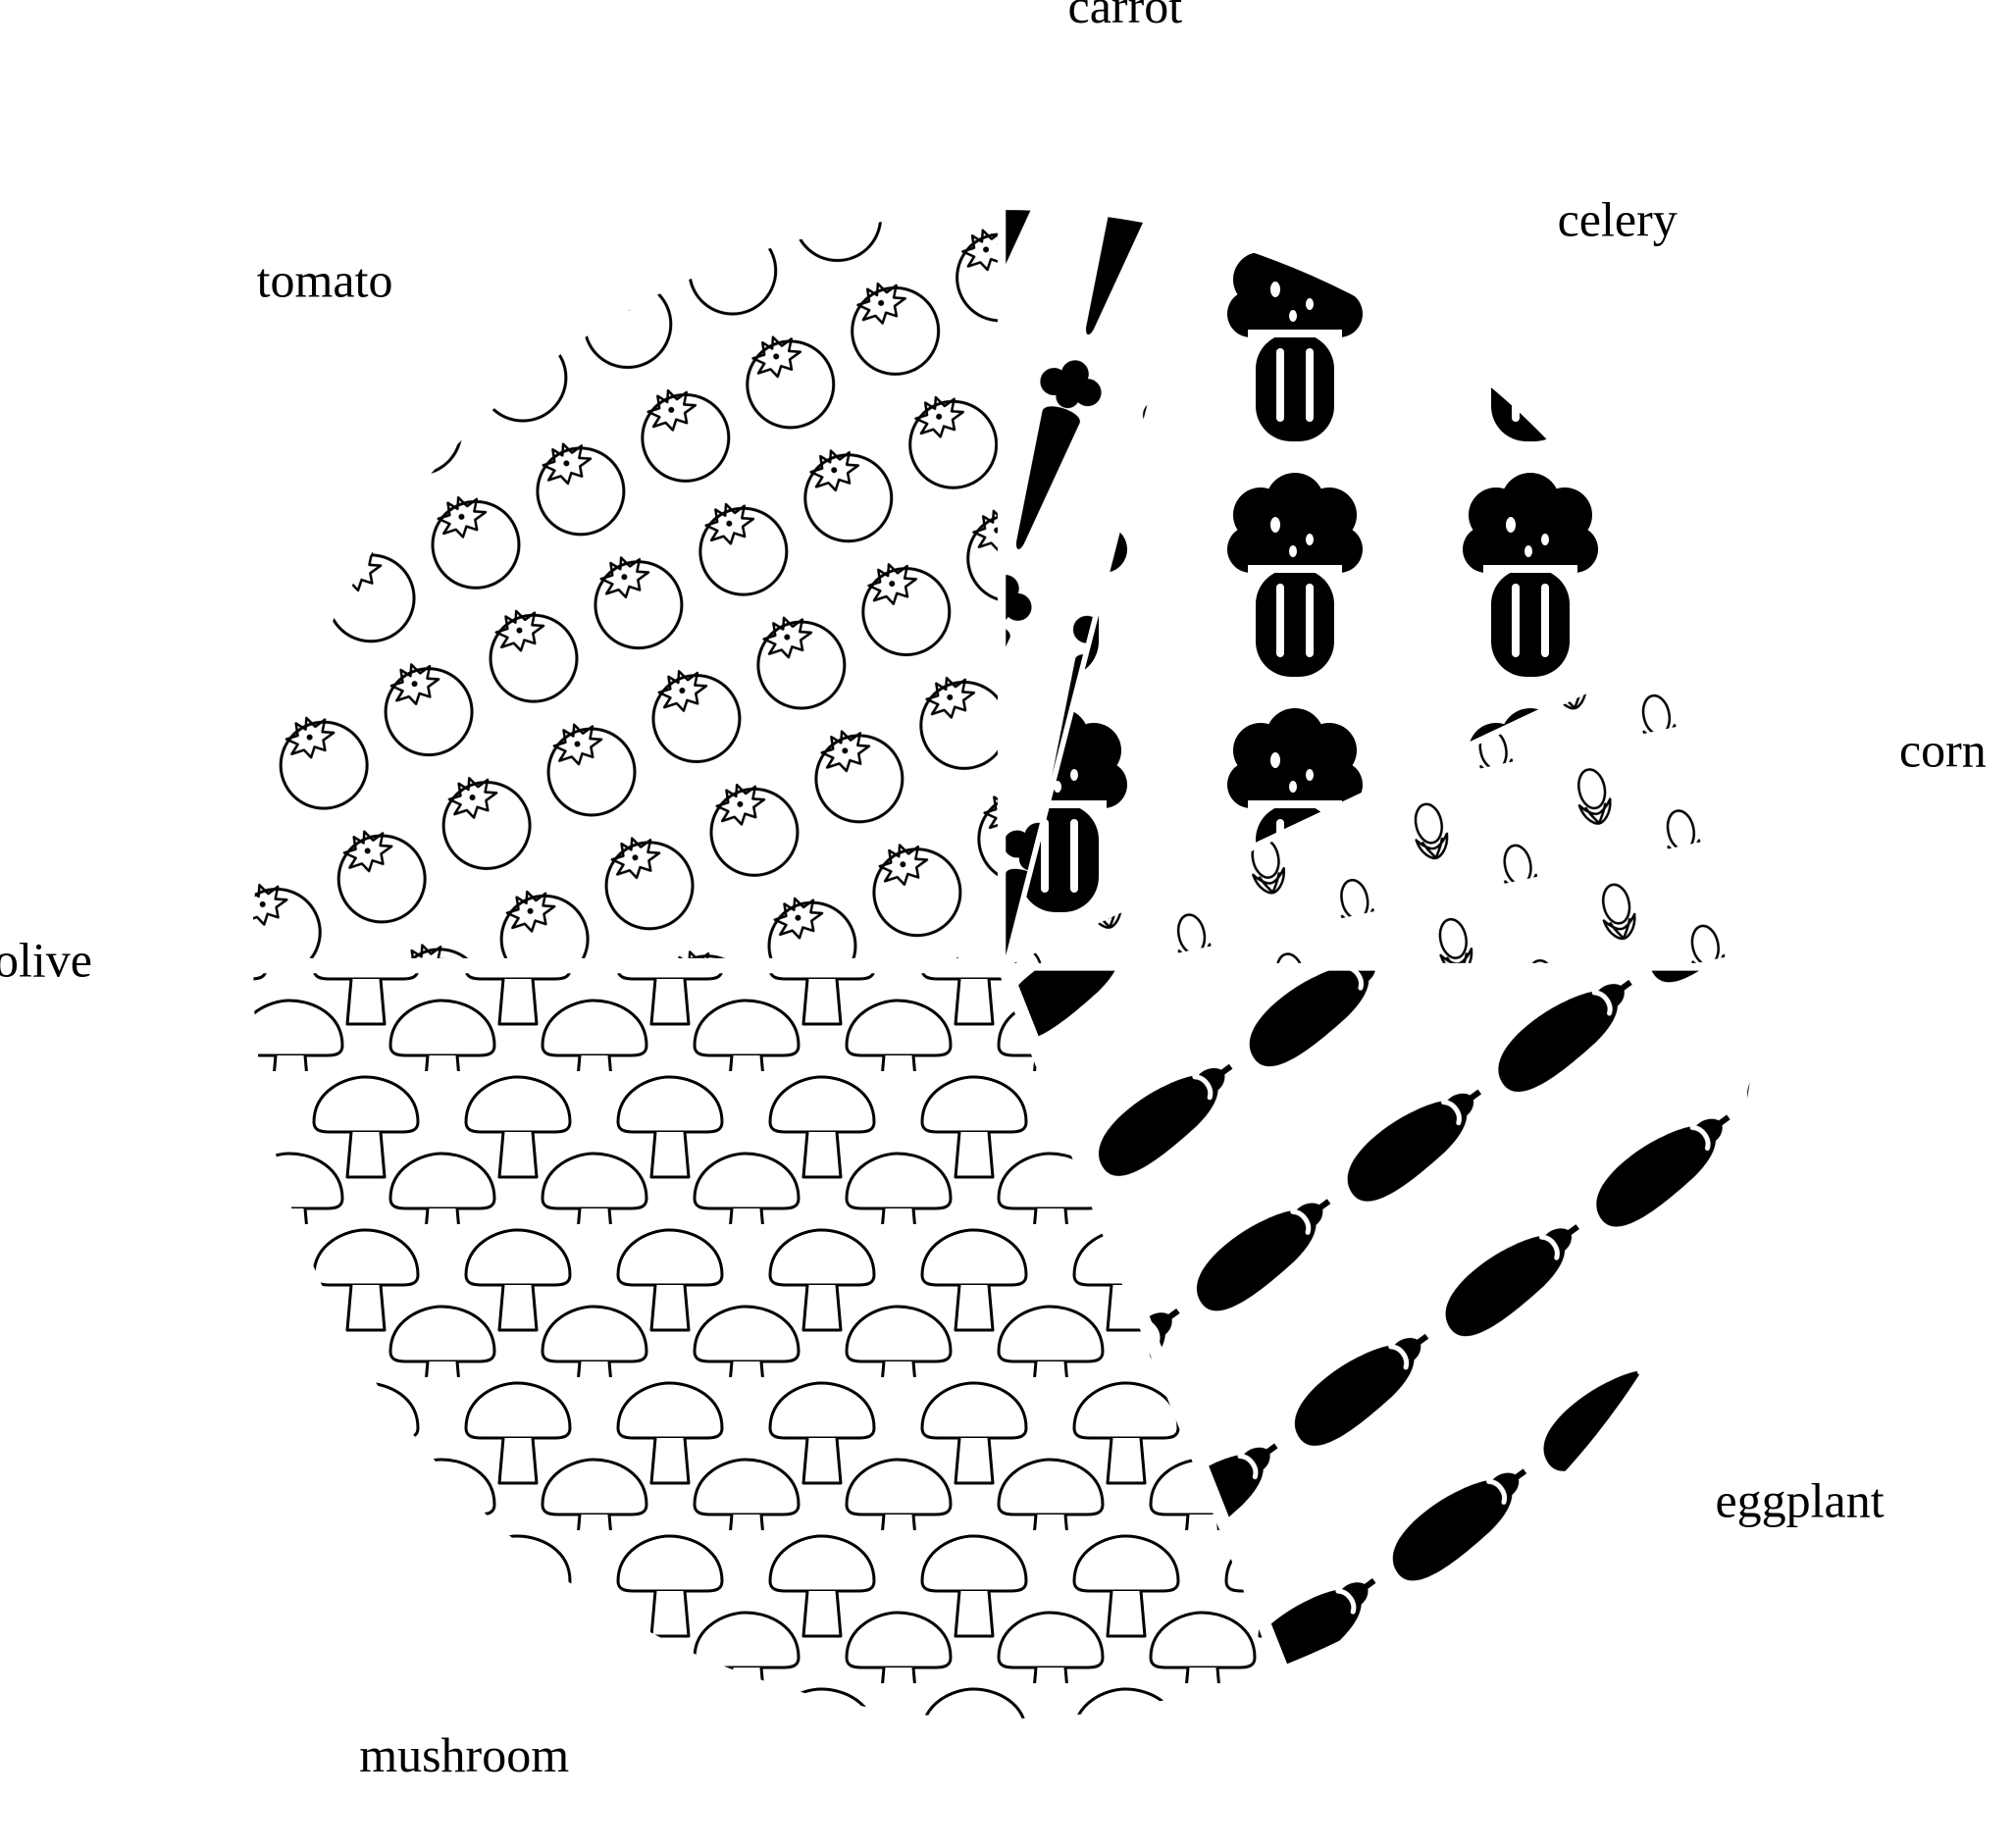  I want to click on slice-label-celery: celery, so click(1618, 218).